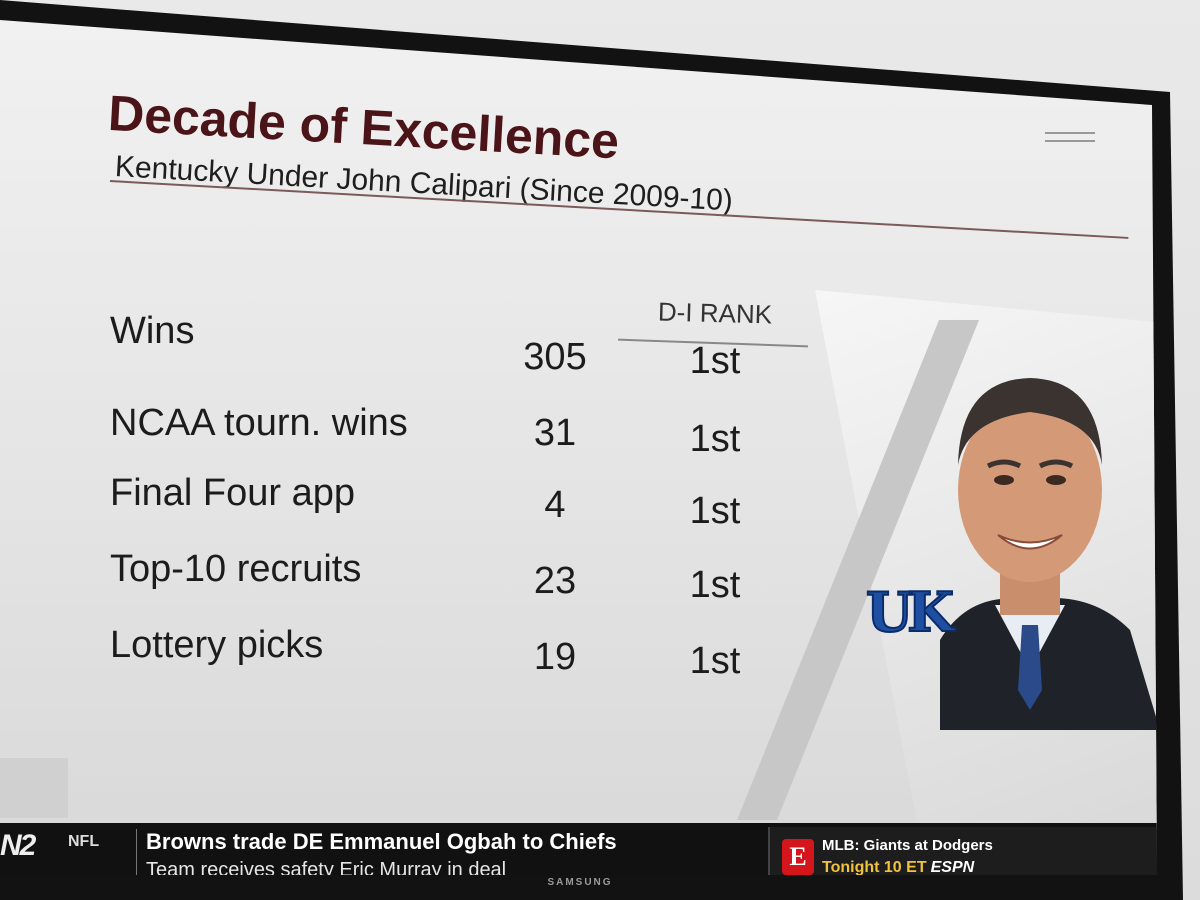 The width and height of the screenshot is (1200, 900). I want to click on stat-row-ncaa-wins: NCAA tourn. wins 31 1st, so click(410, 432).